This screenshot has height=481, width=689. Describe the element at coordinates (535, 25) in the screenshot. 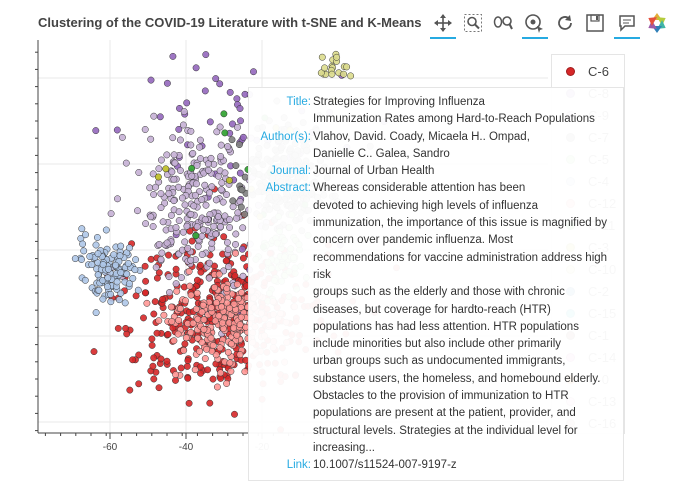

I see `tap-icon` at that location.